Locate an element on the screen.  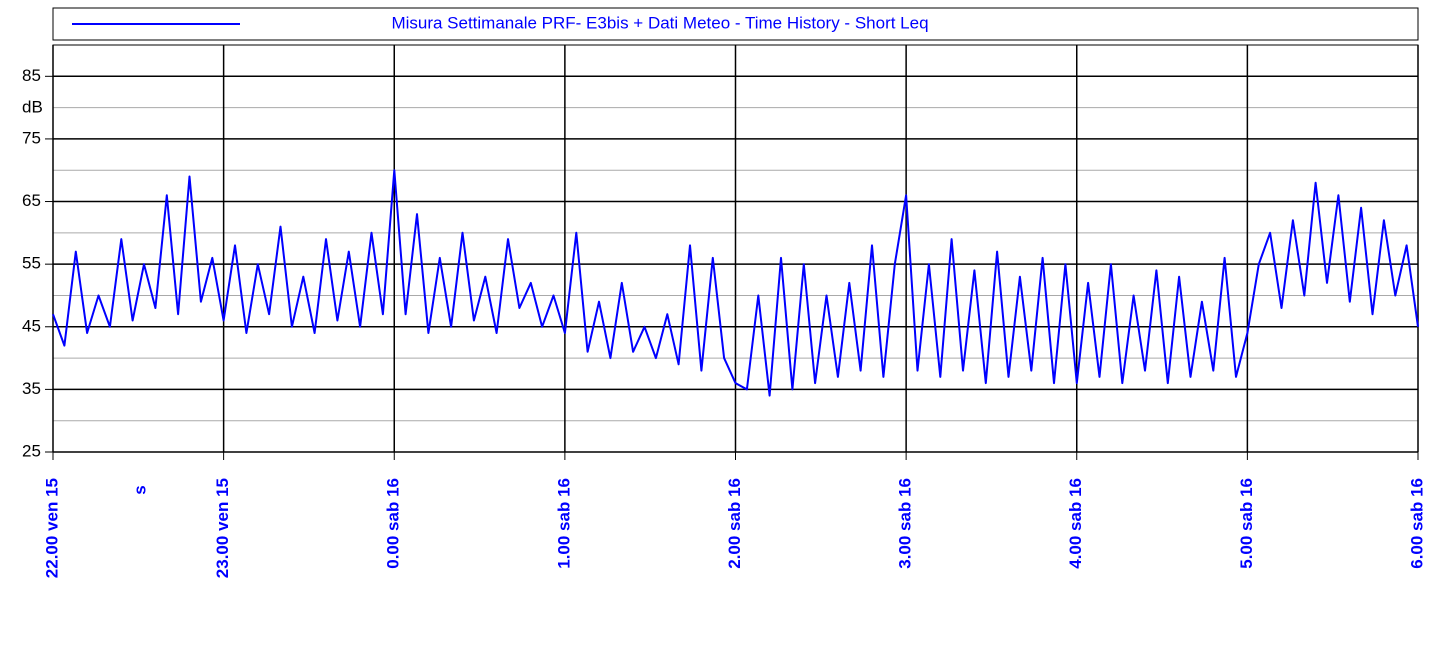
x-tick-label: 1.00 sab 16 is located at coordinates (563, 523).